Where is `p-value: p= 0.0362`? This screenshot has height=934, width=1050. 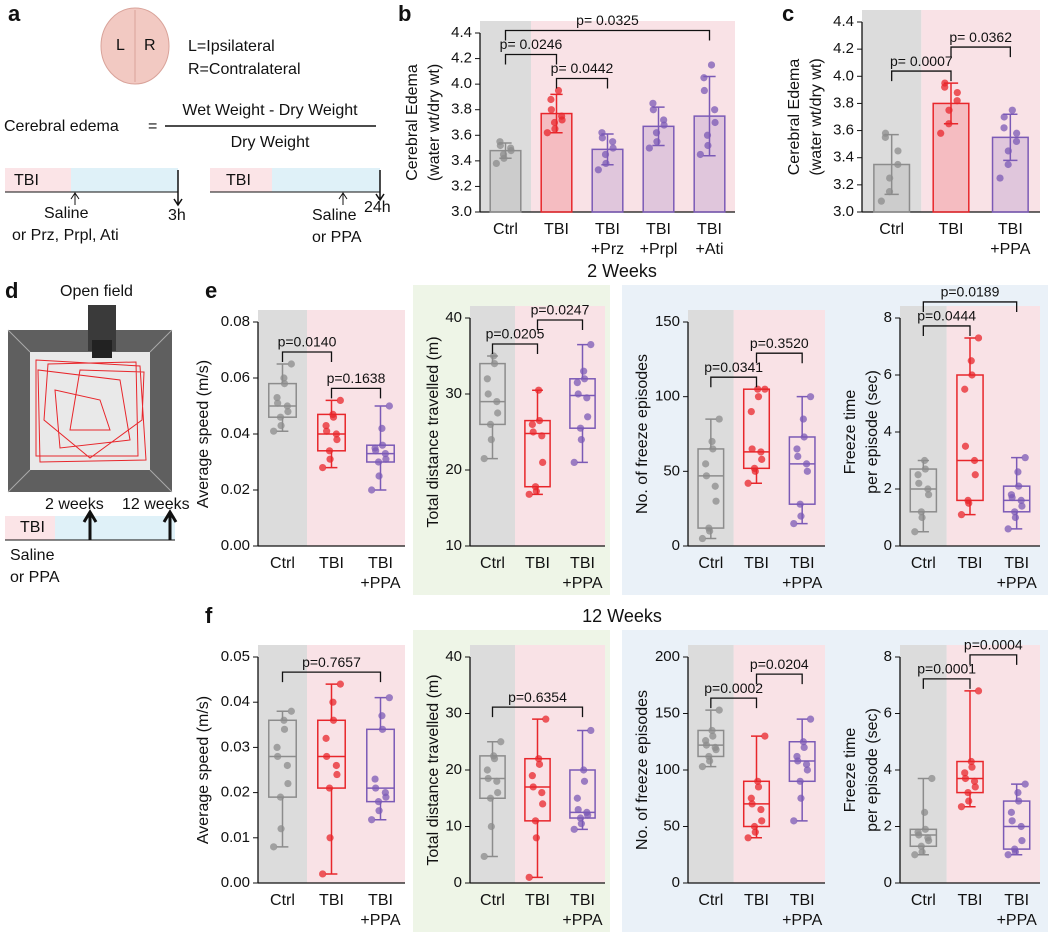
p-value: p= 0.0362 is located at coordinates (980, 37).